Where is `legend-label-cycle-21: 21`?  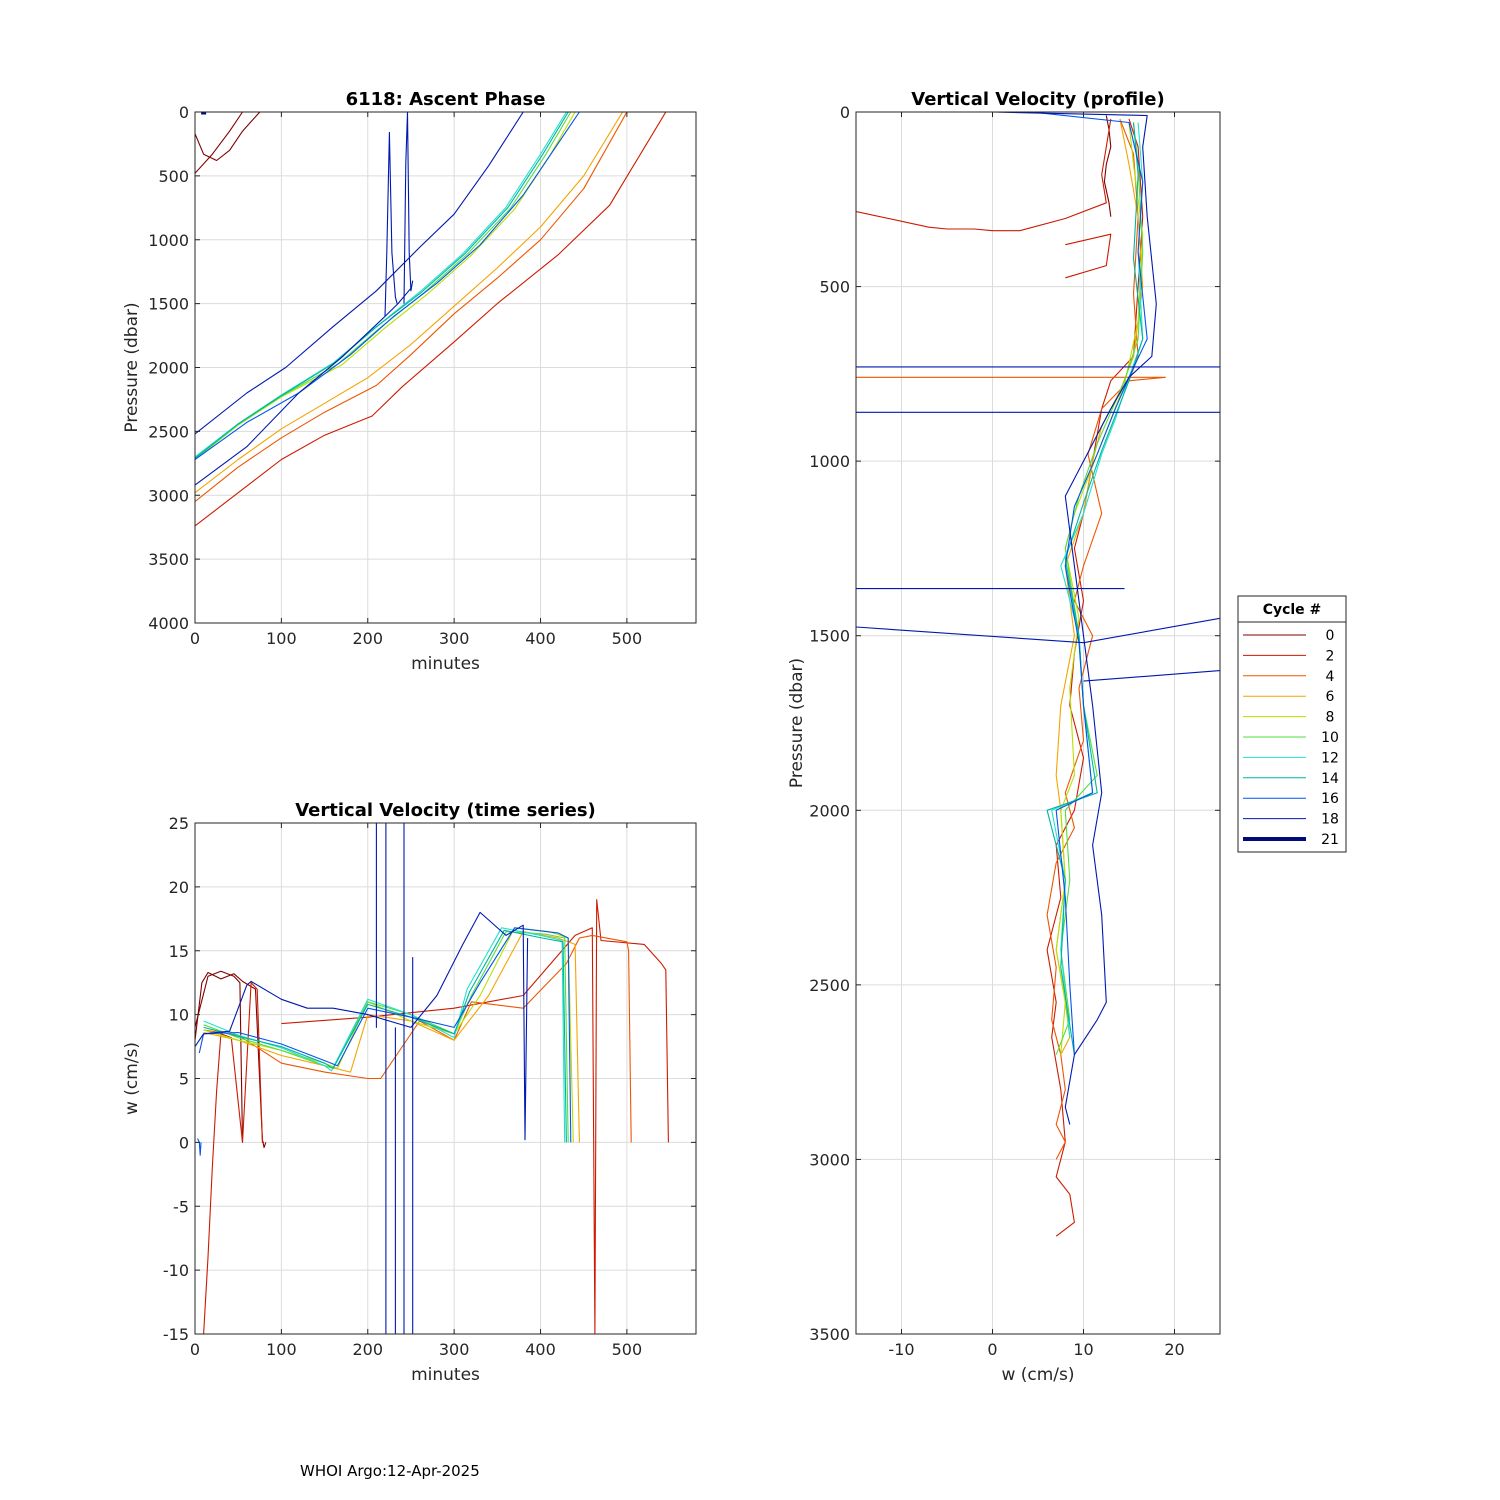 legend-label-cycle-21: 21 is located at coordinates (1330, 840).